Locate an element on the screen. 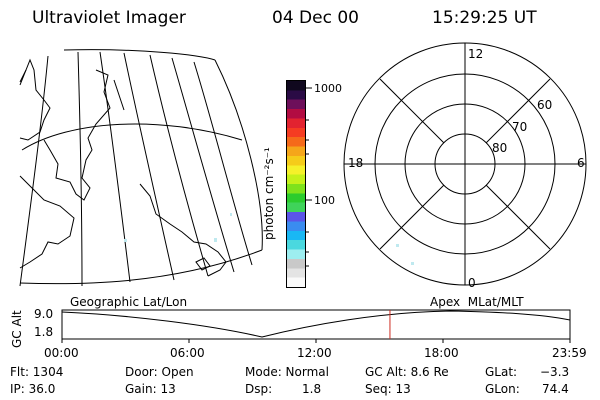 The height and width of the screenshot is (400, 600). mlt-label-18: 18 is located at coordinates (356, 163).